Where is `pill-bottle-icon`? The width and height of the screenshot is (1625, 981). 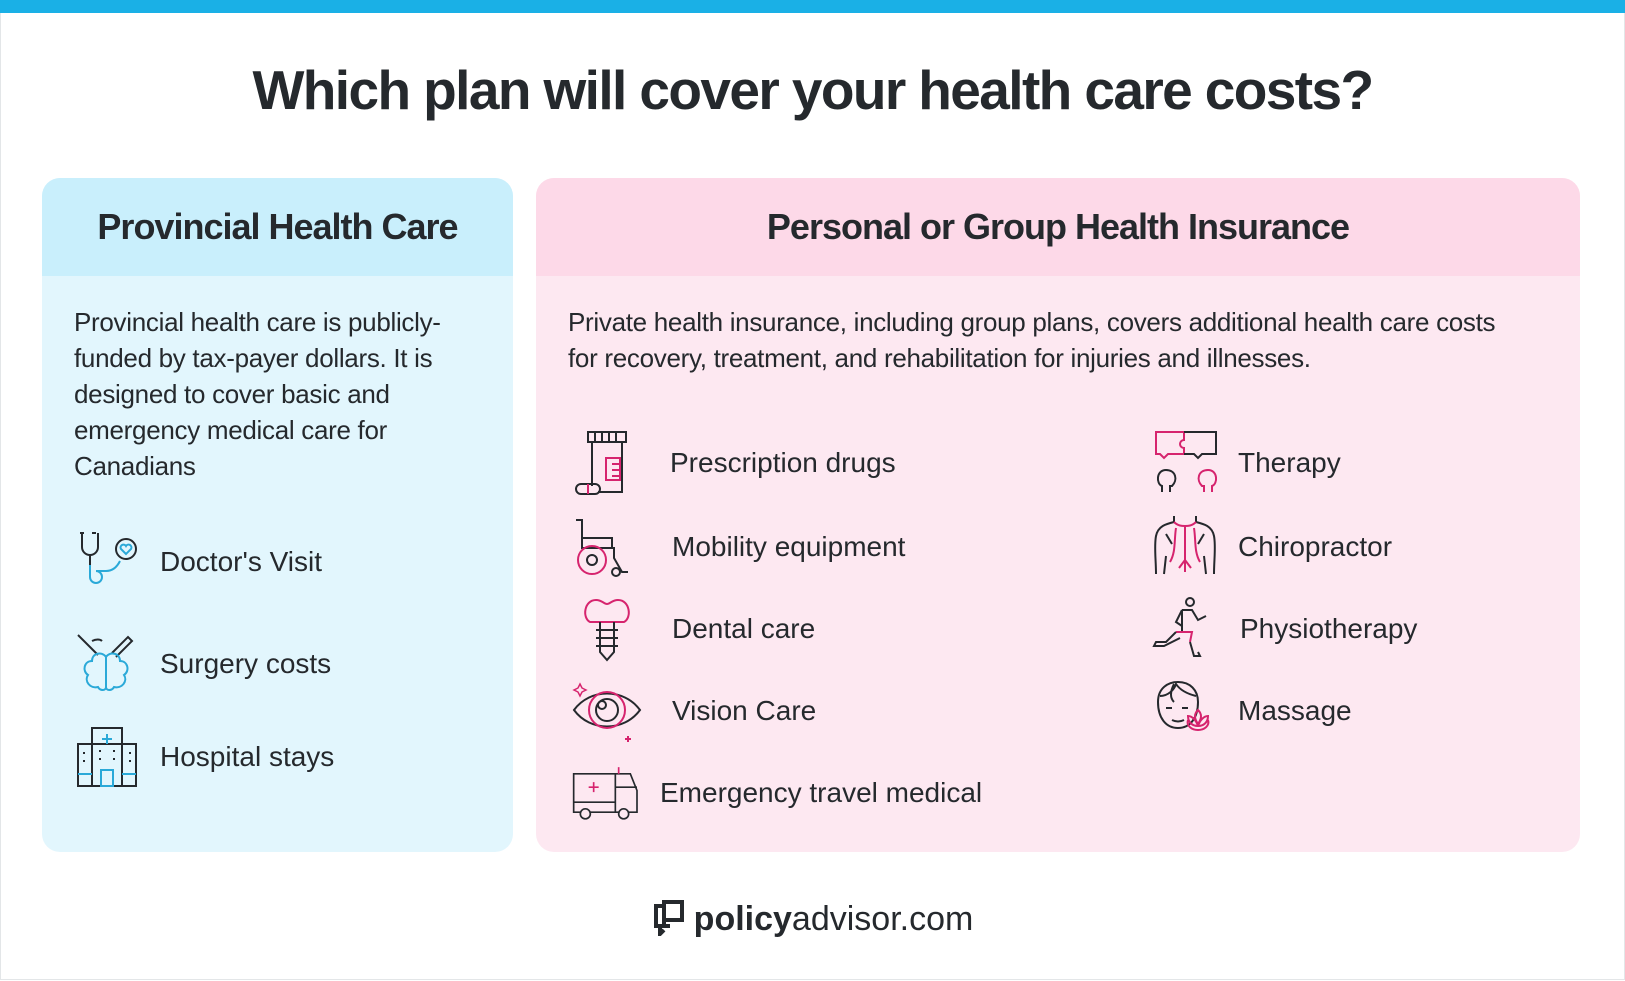 pill-bottle-icon is located at coordinates (607, 463).